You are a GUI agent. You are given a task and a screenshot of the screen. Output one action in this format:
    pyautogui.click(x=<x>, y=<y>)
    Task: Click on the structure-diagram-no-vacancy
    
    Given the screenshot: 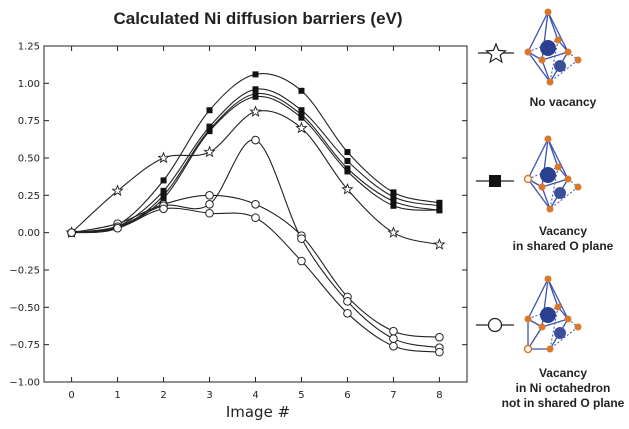 What is the action you would take?
    pyautogui.click(x=553, y=47)
    